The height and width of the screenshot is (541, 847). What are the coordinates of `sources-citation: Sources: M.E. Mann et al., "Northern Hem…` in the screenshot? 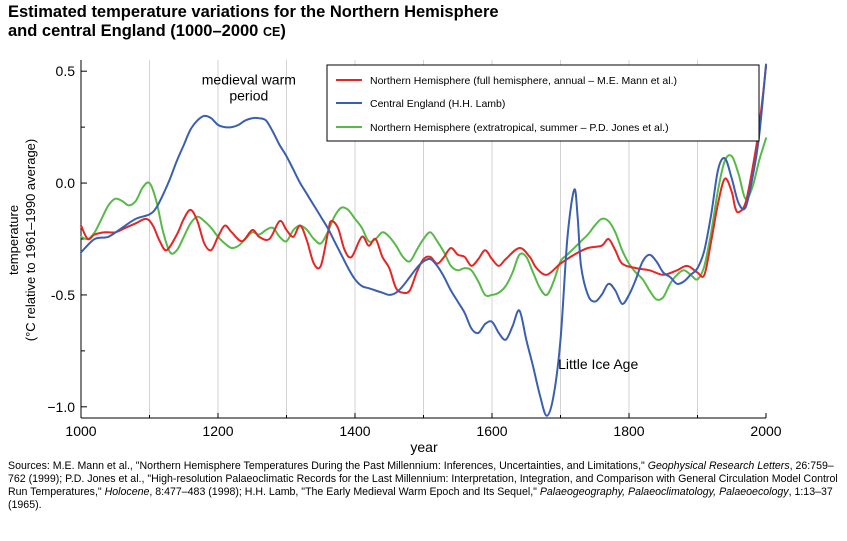 It's located at (423, 486).